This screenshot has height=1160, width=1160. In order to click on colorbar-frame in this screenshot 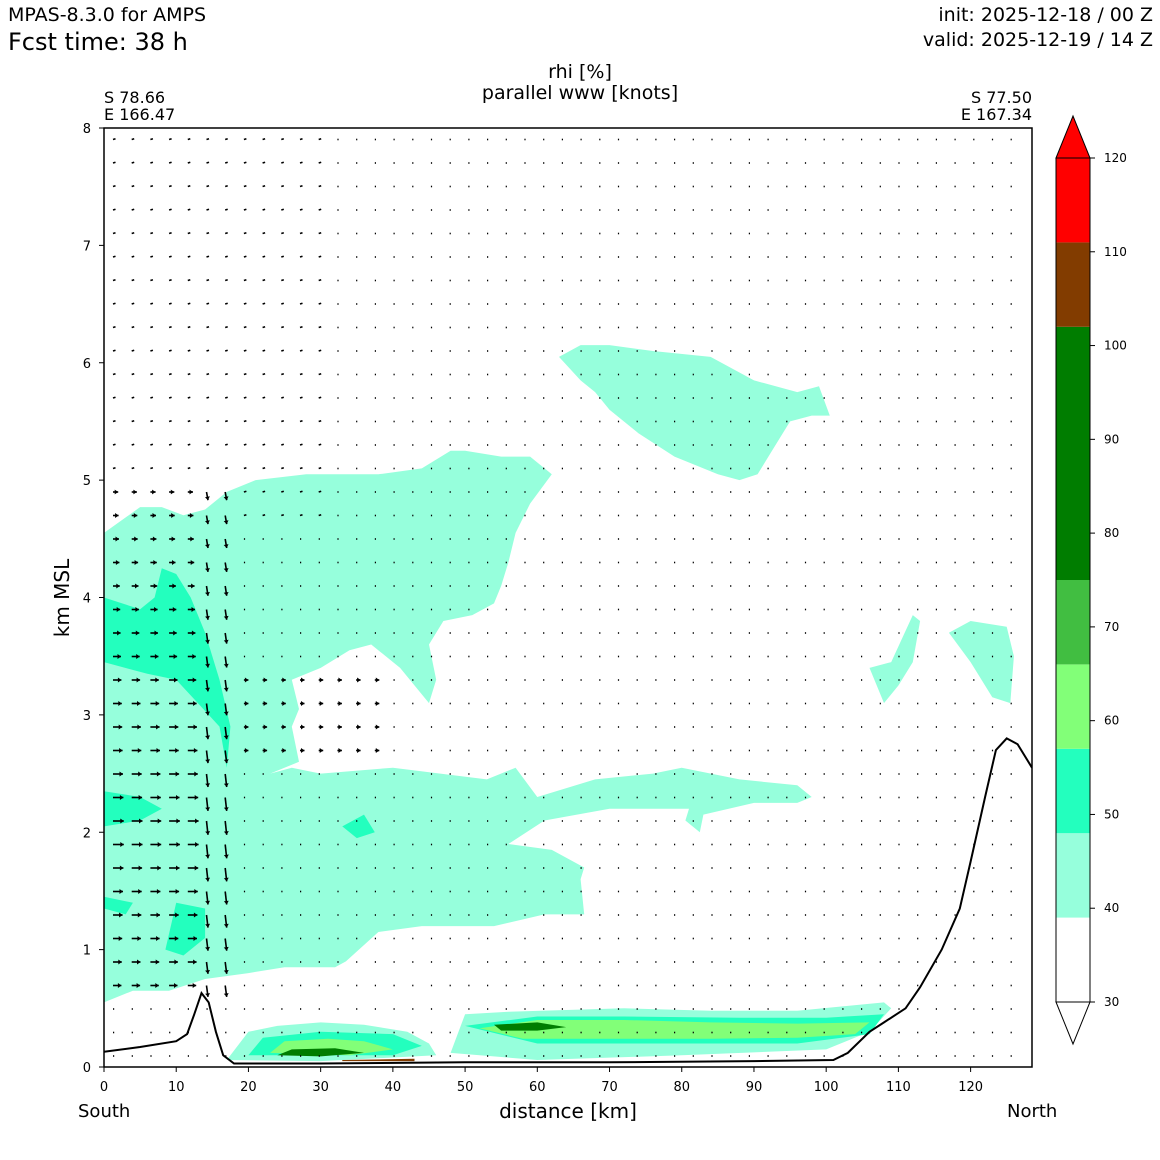, I will do `click(1073, 580)`.